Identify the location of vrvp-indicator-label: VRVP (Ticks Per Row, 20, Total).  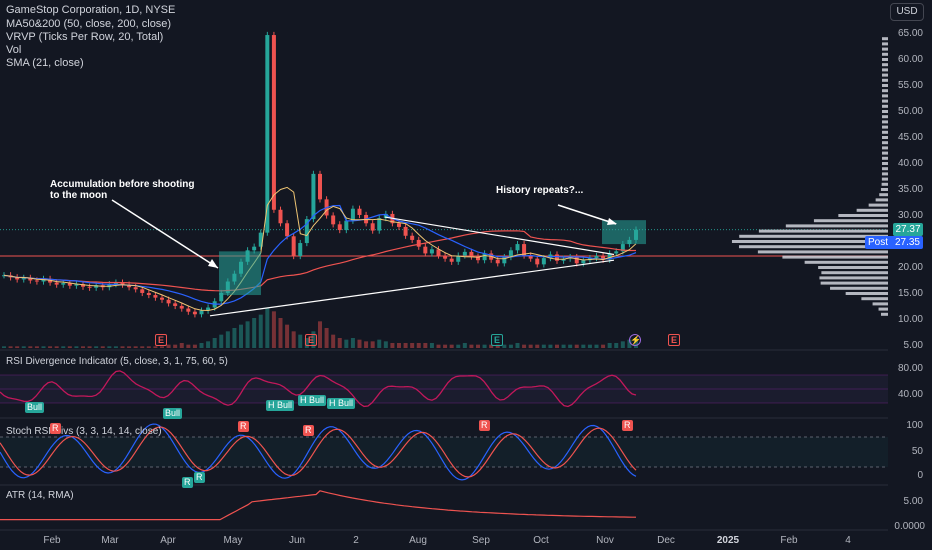
(85, 37).